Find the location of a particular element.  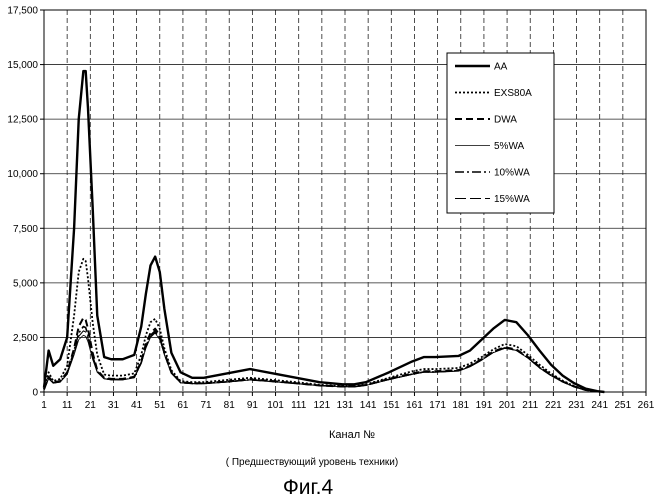

y-tick-label: 15,000 is located at coordinates (22, 65).